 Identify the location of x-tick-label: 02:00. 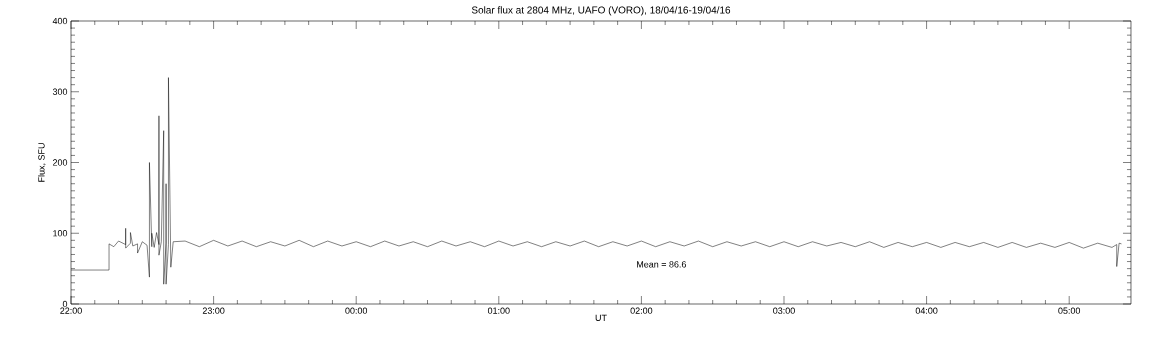
(641, 310).